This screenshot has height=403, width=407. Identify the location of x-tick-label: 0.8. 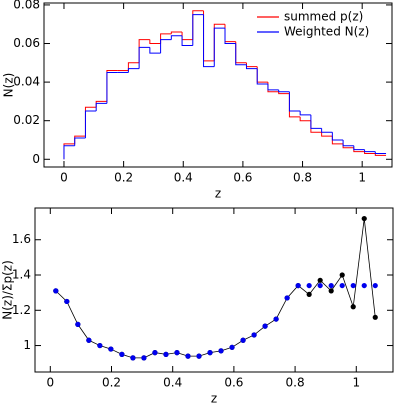
(295, 383).